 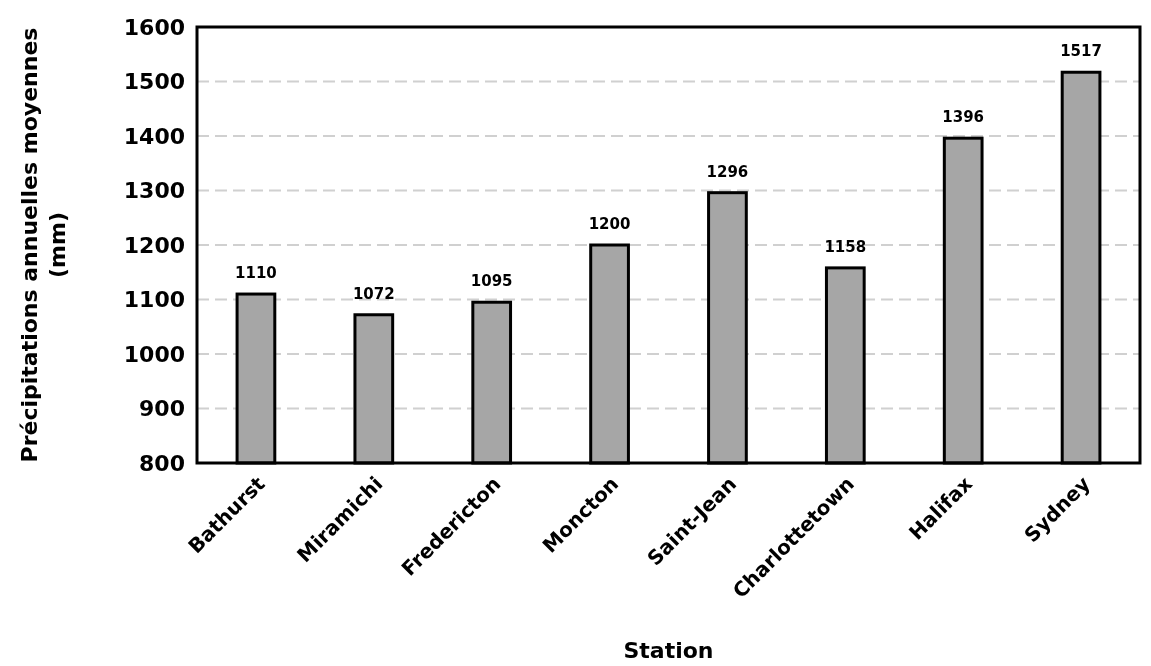 I want to click on y-tick-label: 1300, so click(x=154, y=191).